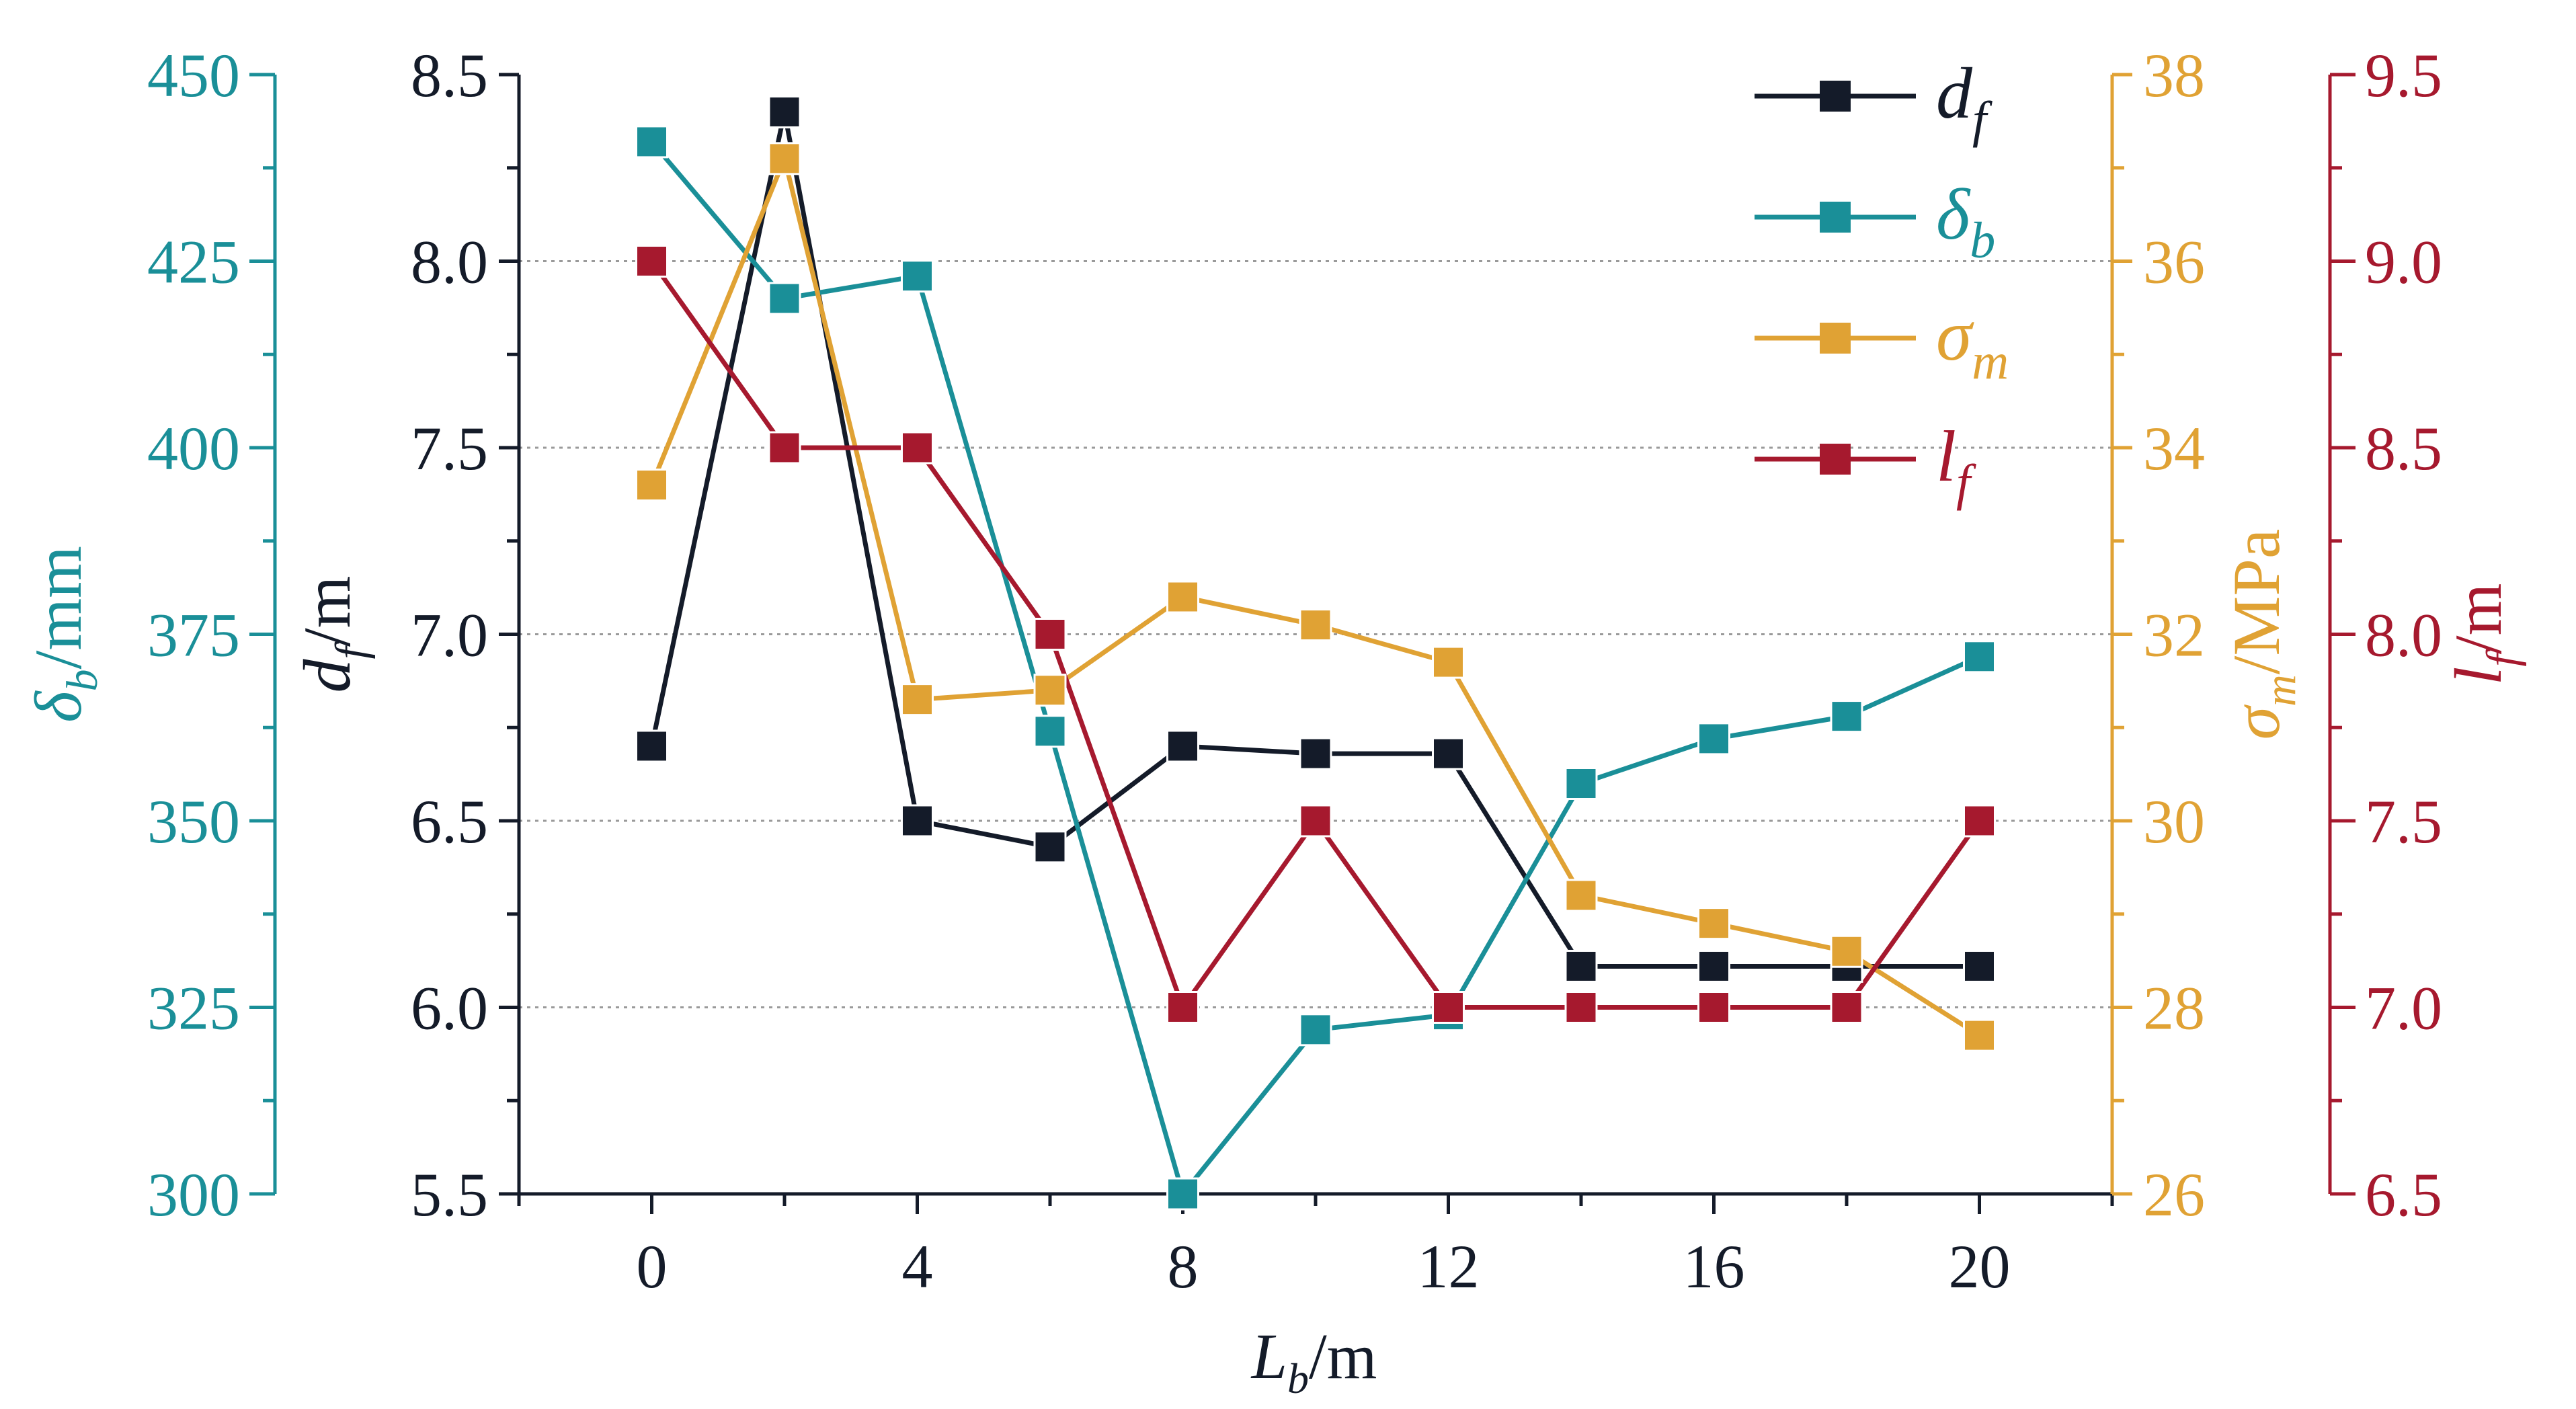  Describe the element at coordinates (1714, 1266) in the screenshot. I see `x-tick-label-16: 16` at that location.